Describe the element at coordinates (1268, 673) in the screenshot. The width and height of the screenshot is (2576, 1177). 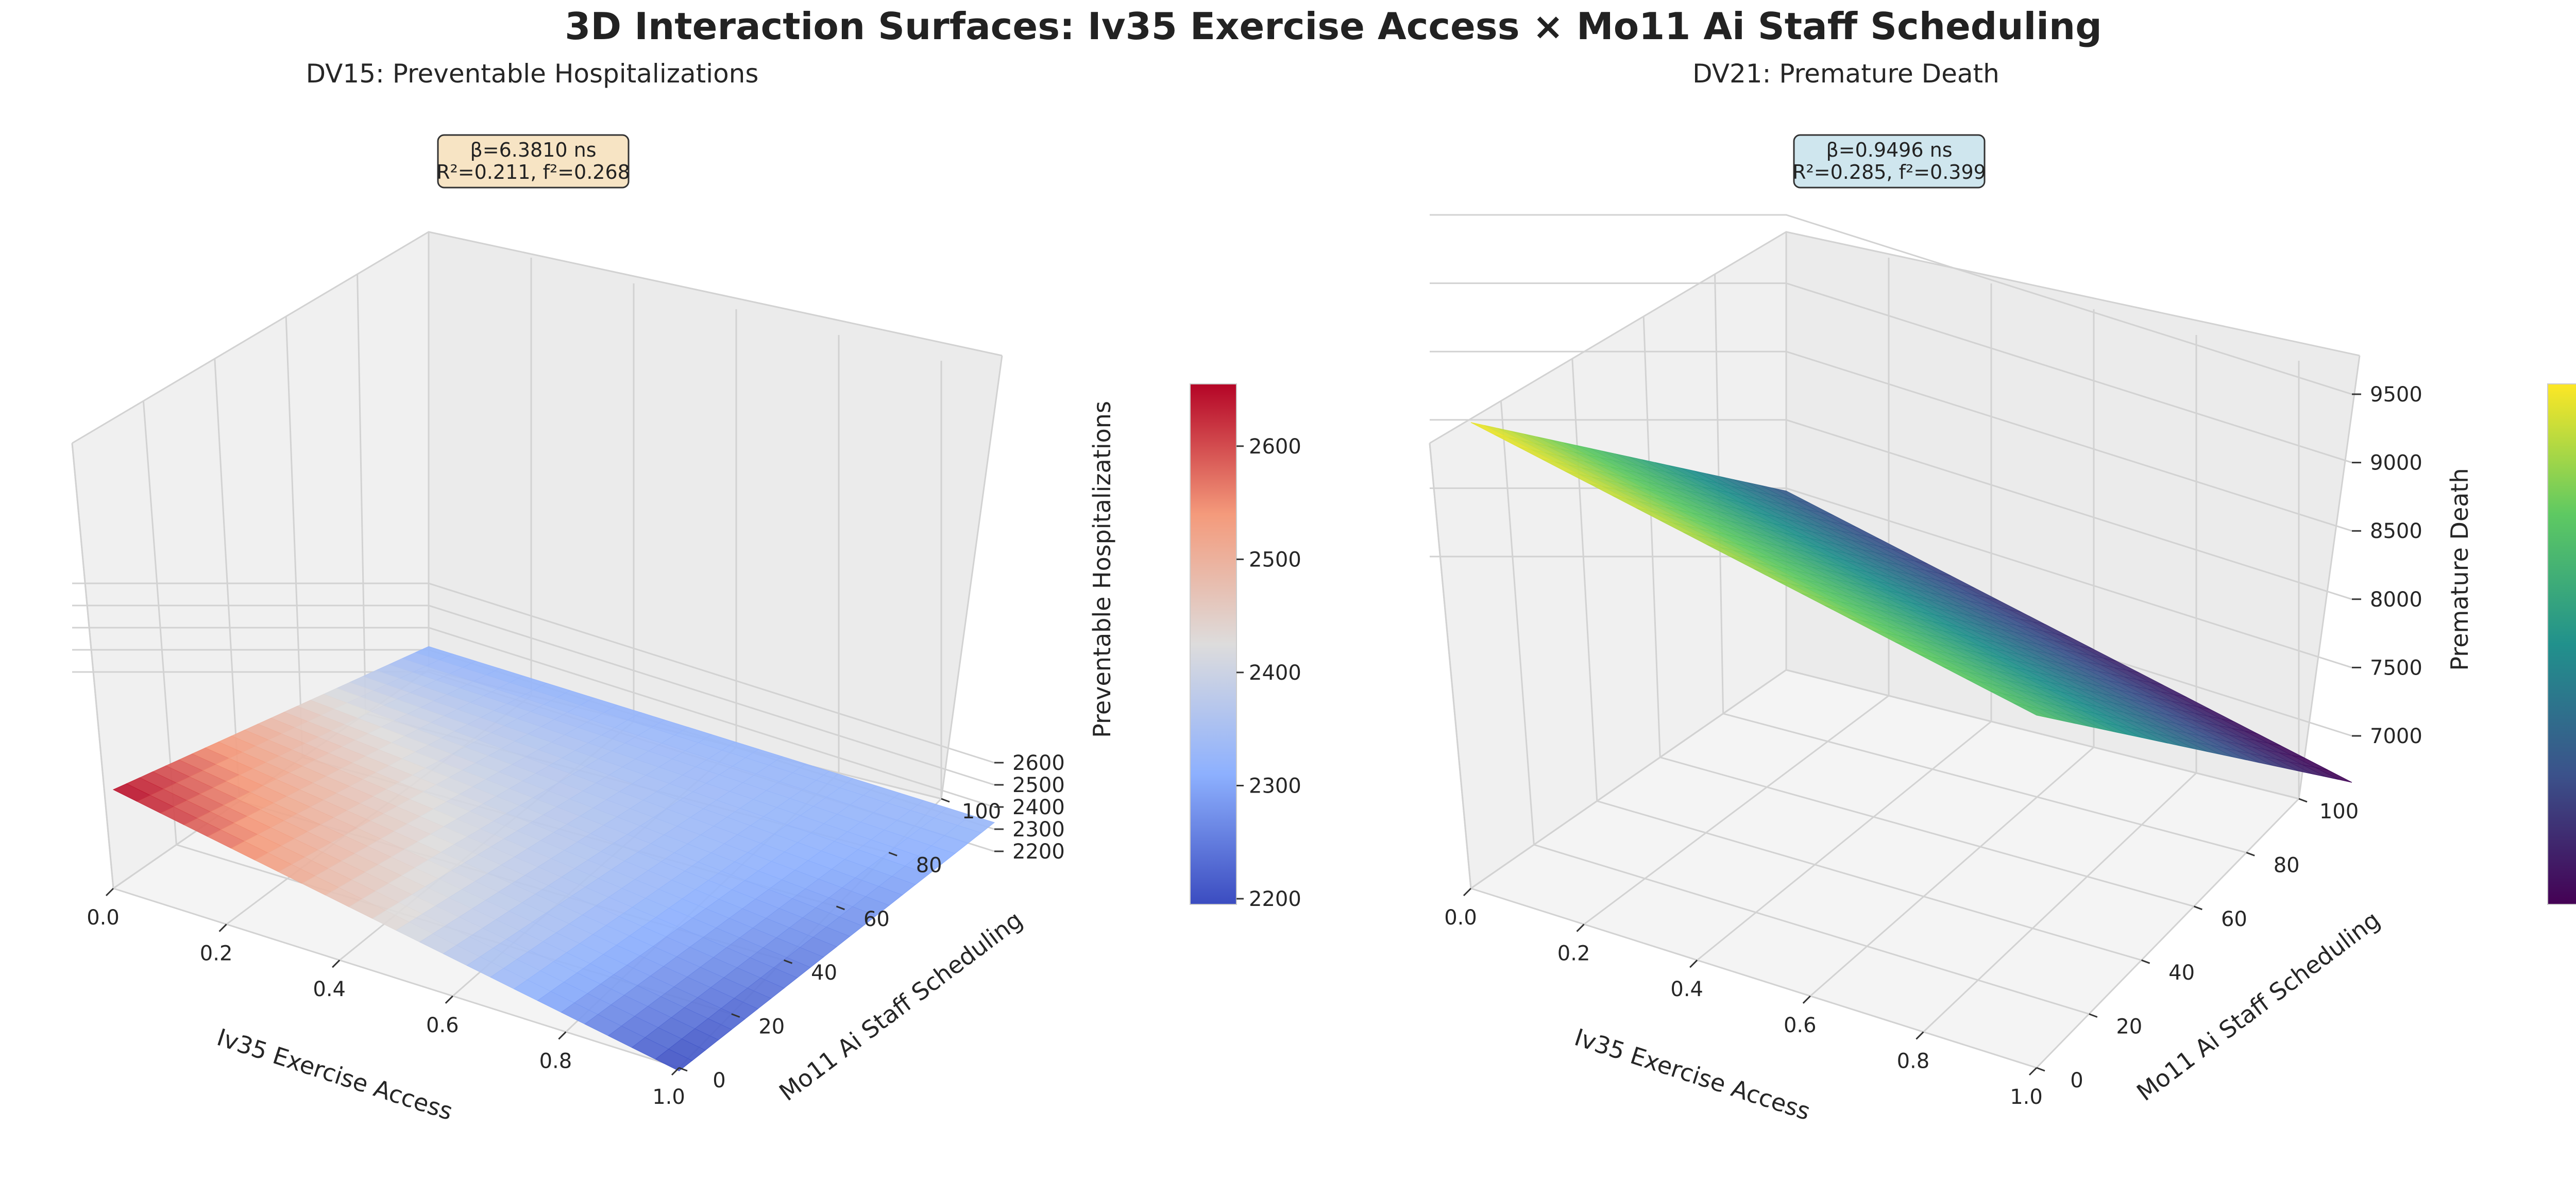
I see `colorbar-ticks: 2200 2300 2400 2500 2600` at that location.